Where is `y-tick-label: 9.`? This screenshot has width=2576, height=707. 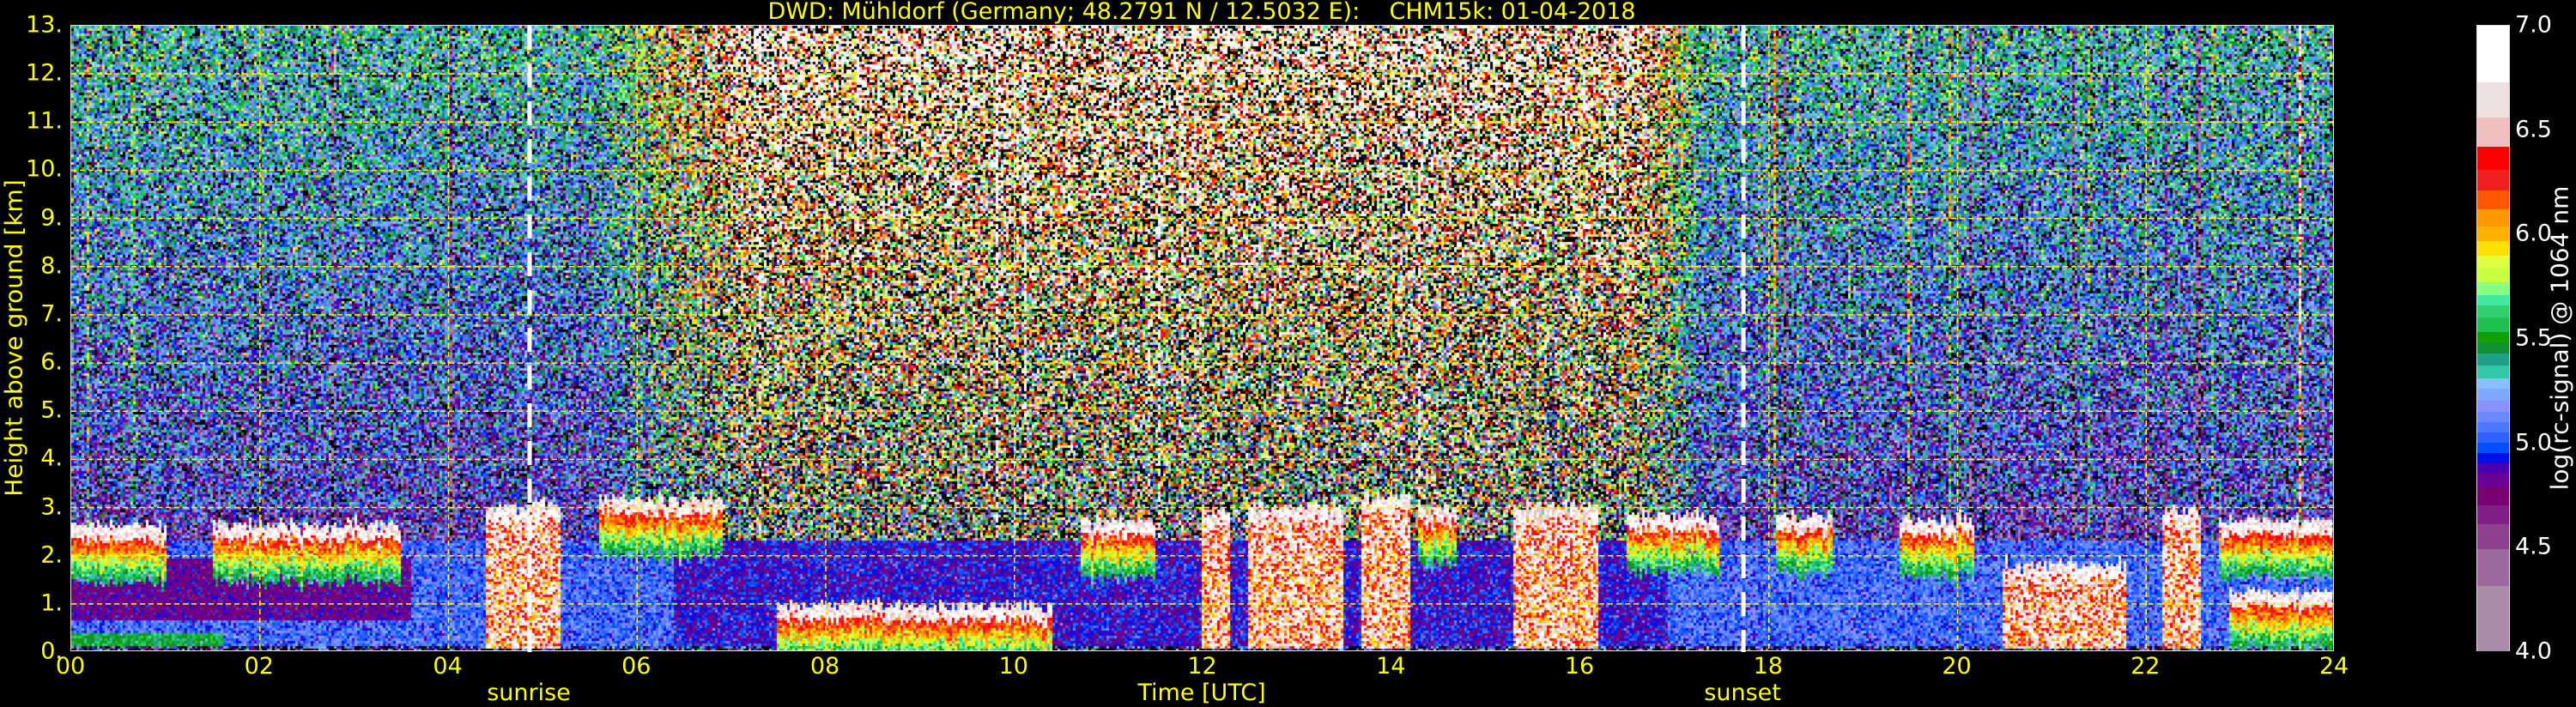 y-tick-label: 9. is located at coordinates (51, 218).